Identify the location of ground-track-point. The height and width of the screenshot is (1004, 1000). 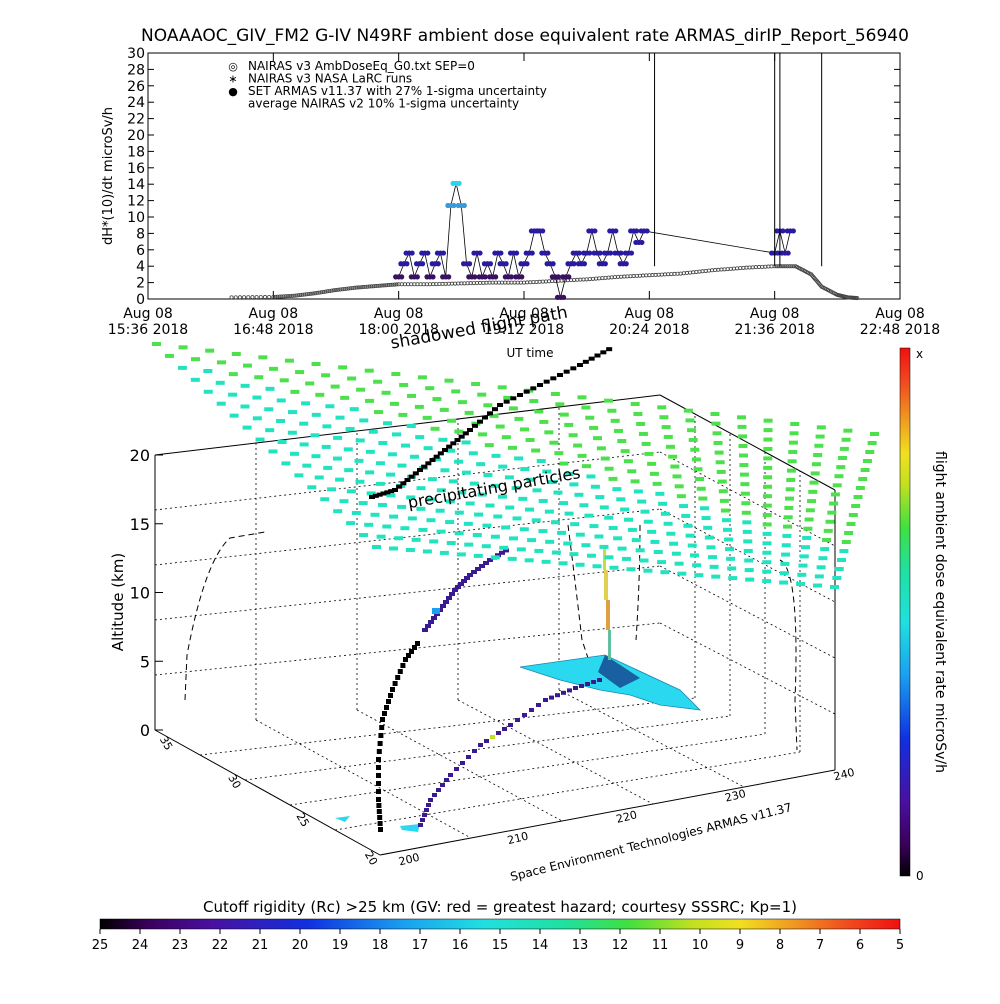
(456, 769).